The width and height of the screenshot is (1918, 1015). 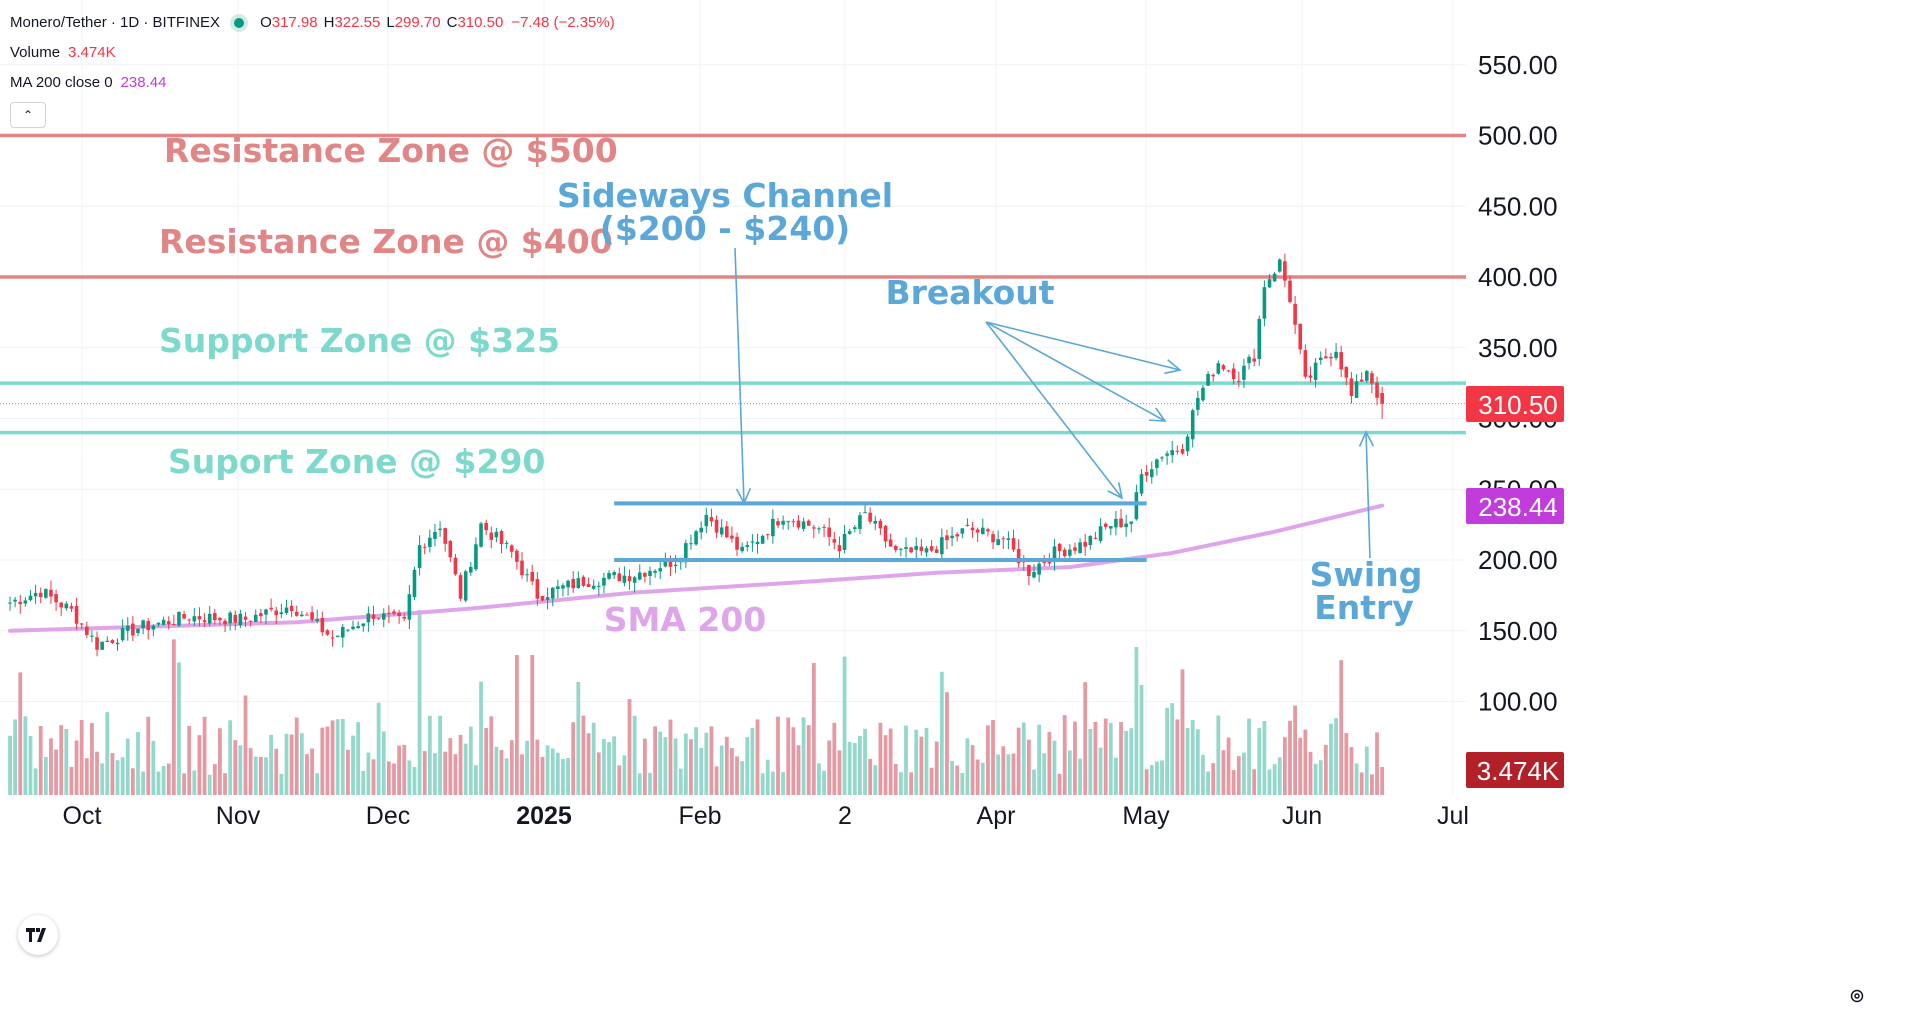 I want to click on settings-gear-icon, so click(x=1857, y=996).